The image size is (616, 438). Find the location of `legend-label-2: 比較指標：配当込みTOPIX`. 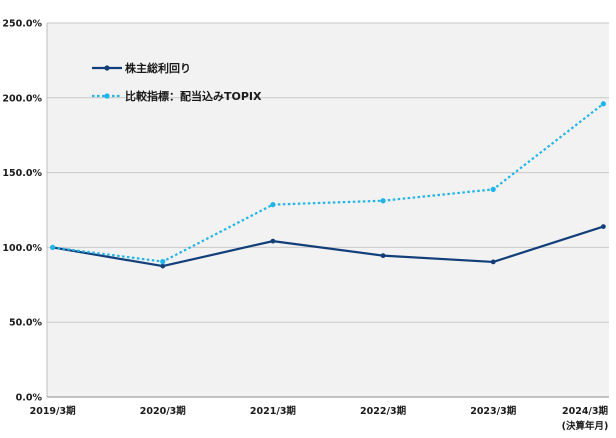

legend-label-2: 比較指標：配当込みTOPIX is located at coordinates (193, 96).